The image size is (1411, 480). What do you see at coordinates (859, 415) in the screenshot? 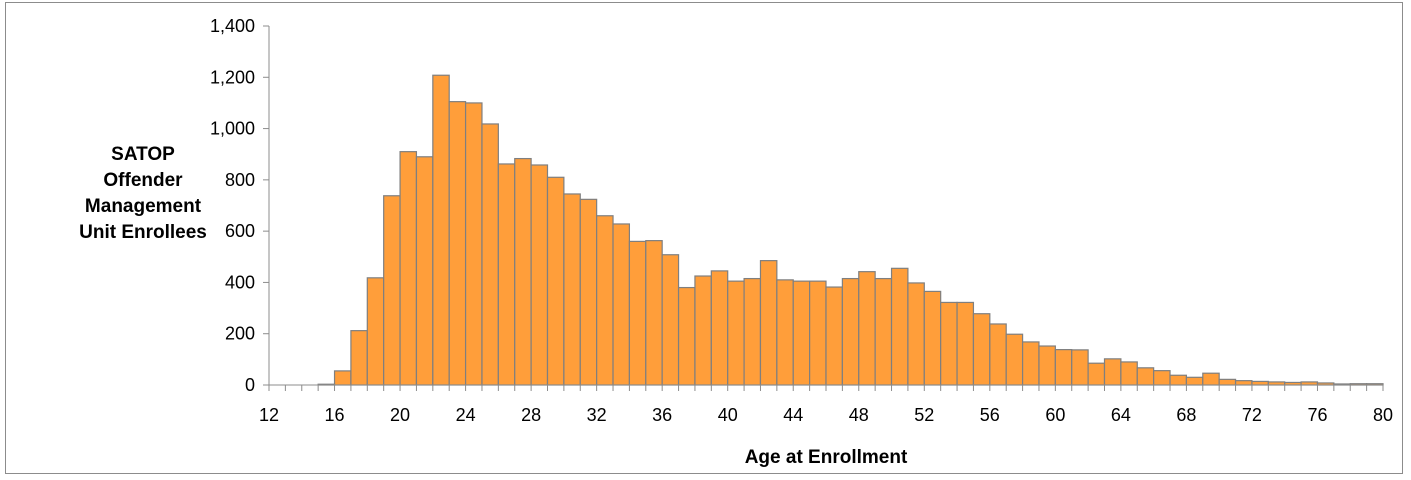
I see `x-tick-label: 48` at bounding box center [859, 415].